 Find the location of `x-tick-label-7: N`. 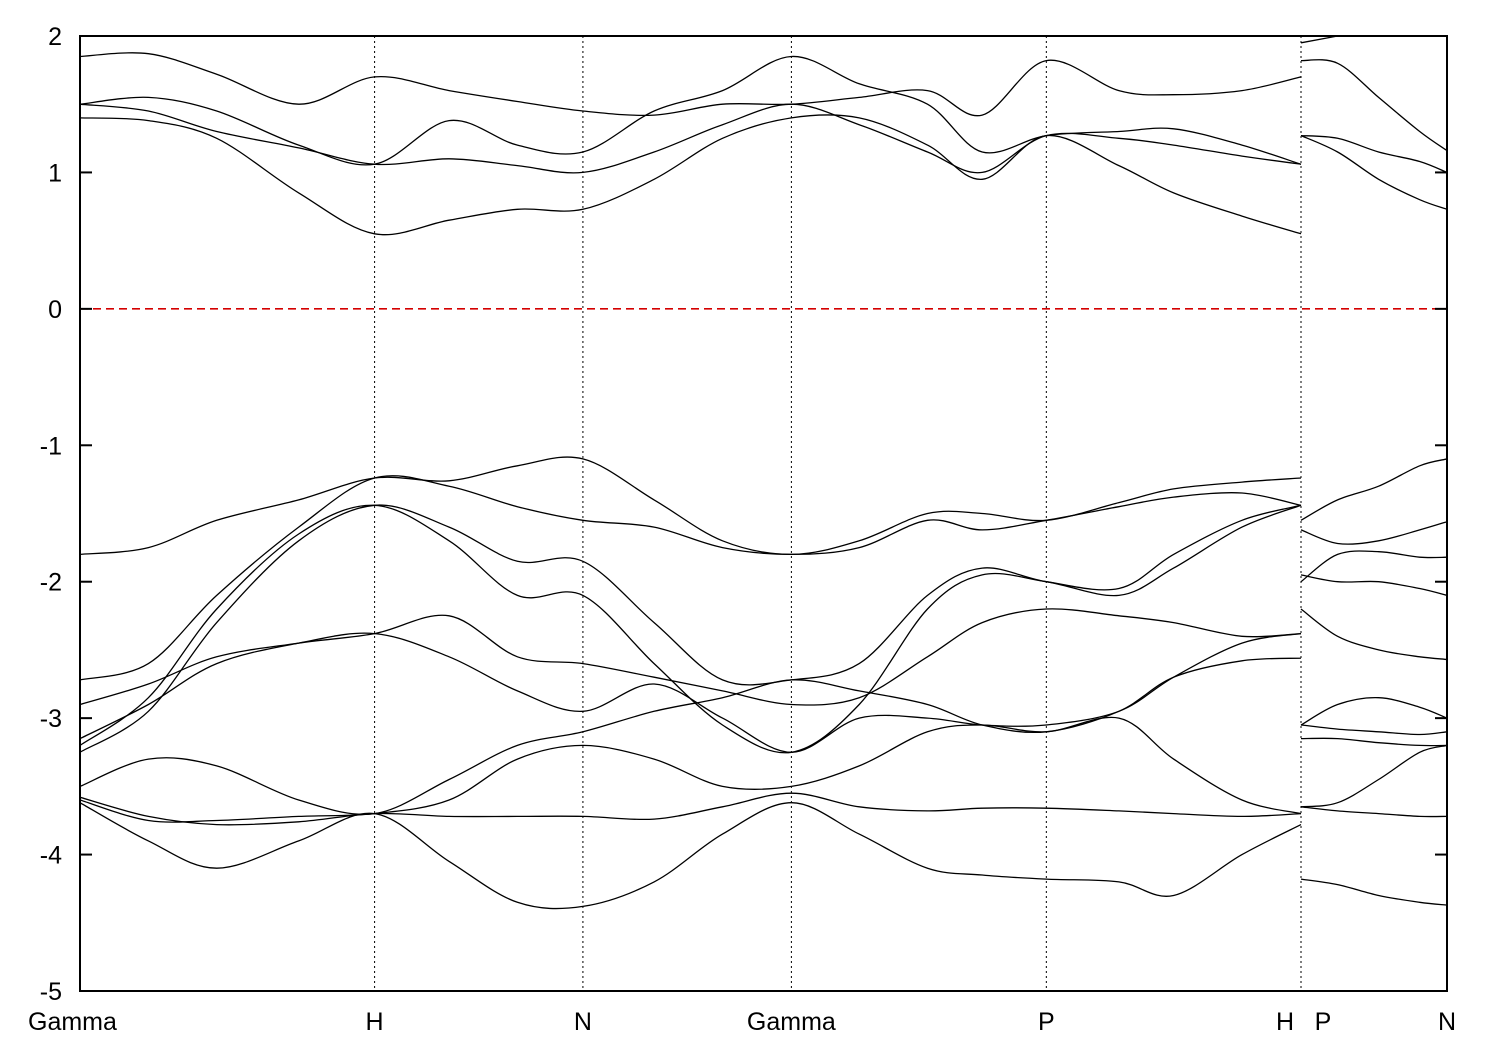

x-tick-label-7: N is located at coordinates (1447, 1022).